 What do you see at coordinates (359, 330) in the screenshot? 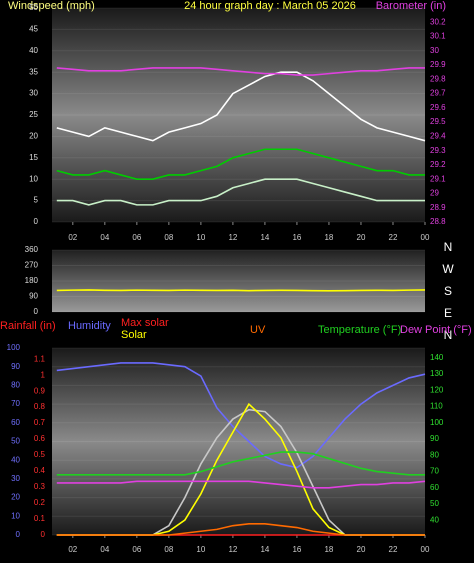
I see `legend-entry: Temperature (°F)` at bounding box center [359, 330].